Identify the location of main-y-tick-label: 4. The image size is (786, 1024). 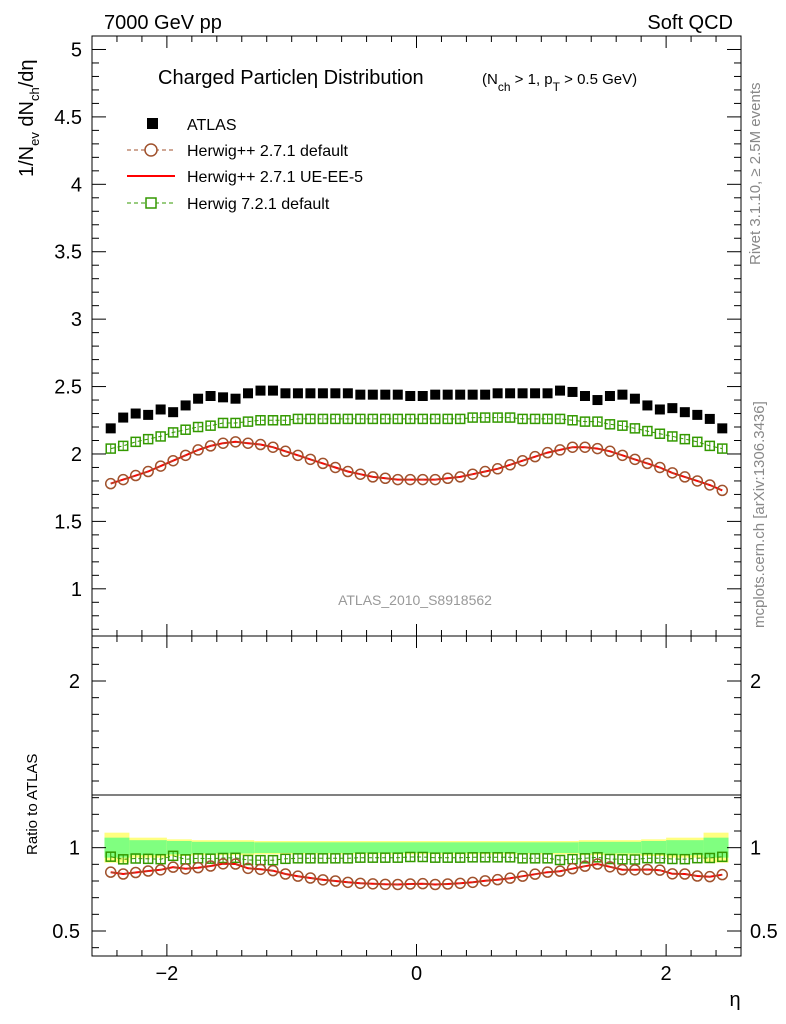
(76, 185).